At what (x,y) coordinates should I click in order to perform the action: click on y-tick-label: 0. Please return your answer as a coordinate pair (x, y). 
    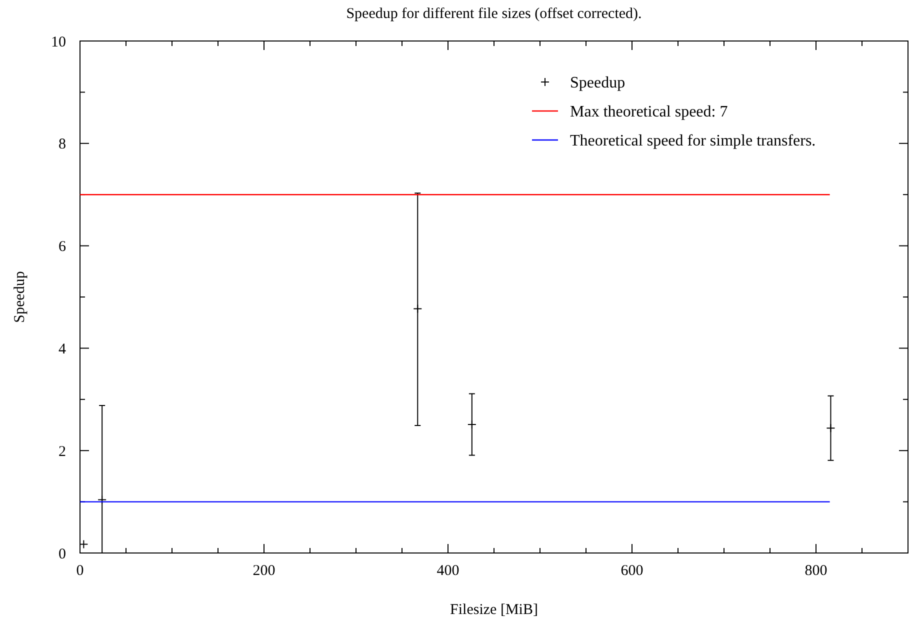
    Looking at the image, I should click on (62, 554).